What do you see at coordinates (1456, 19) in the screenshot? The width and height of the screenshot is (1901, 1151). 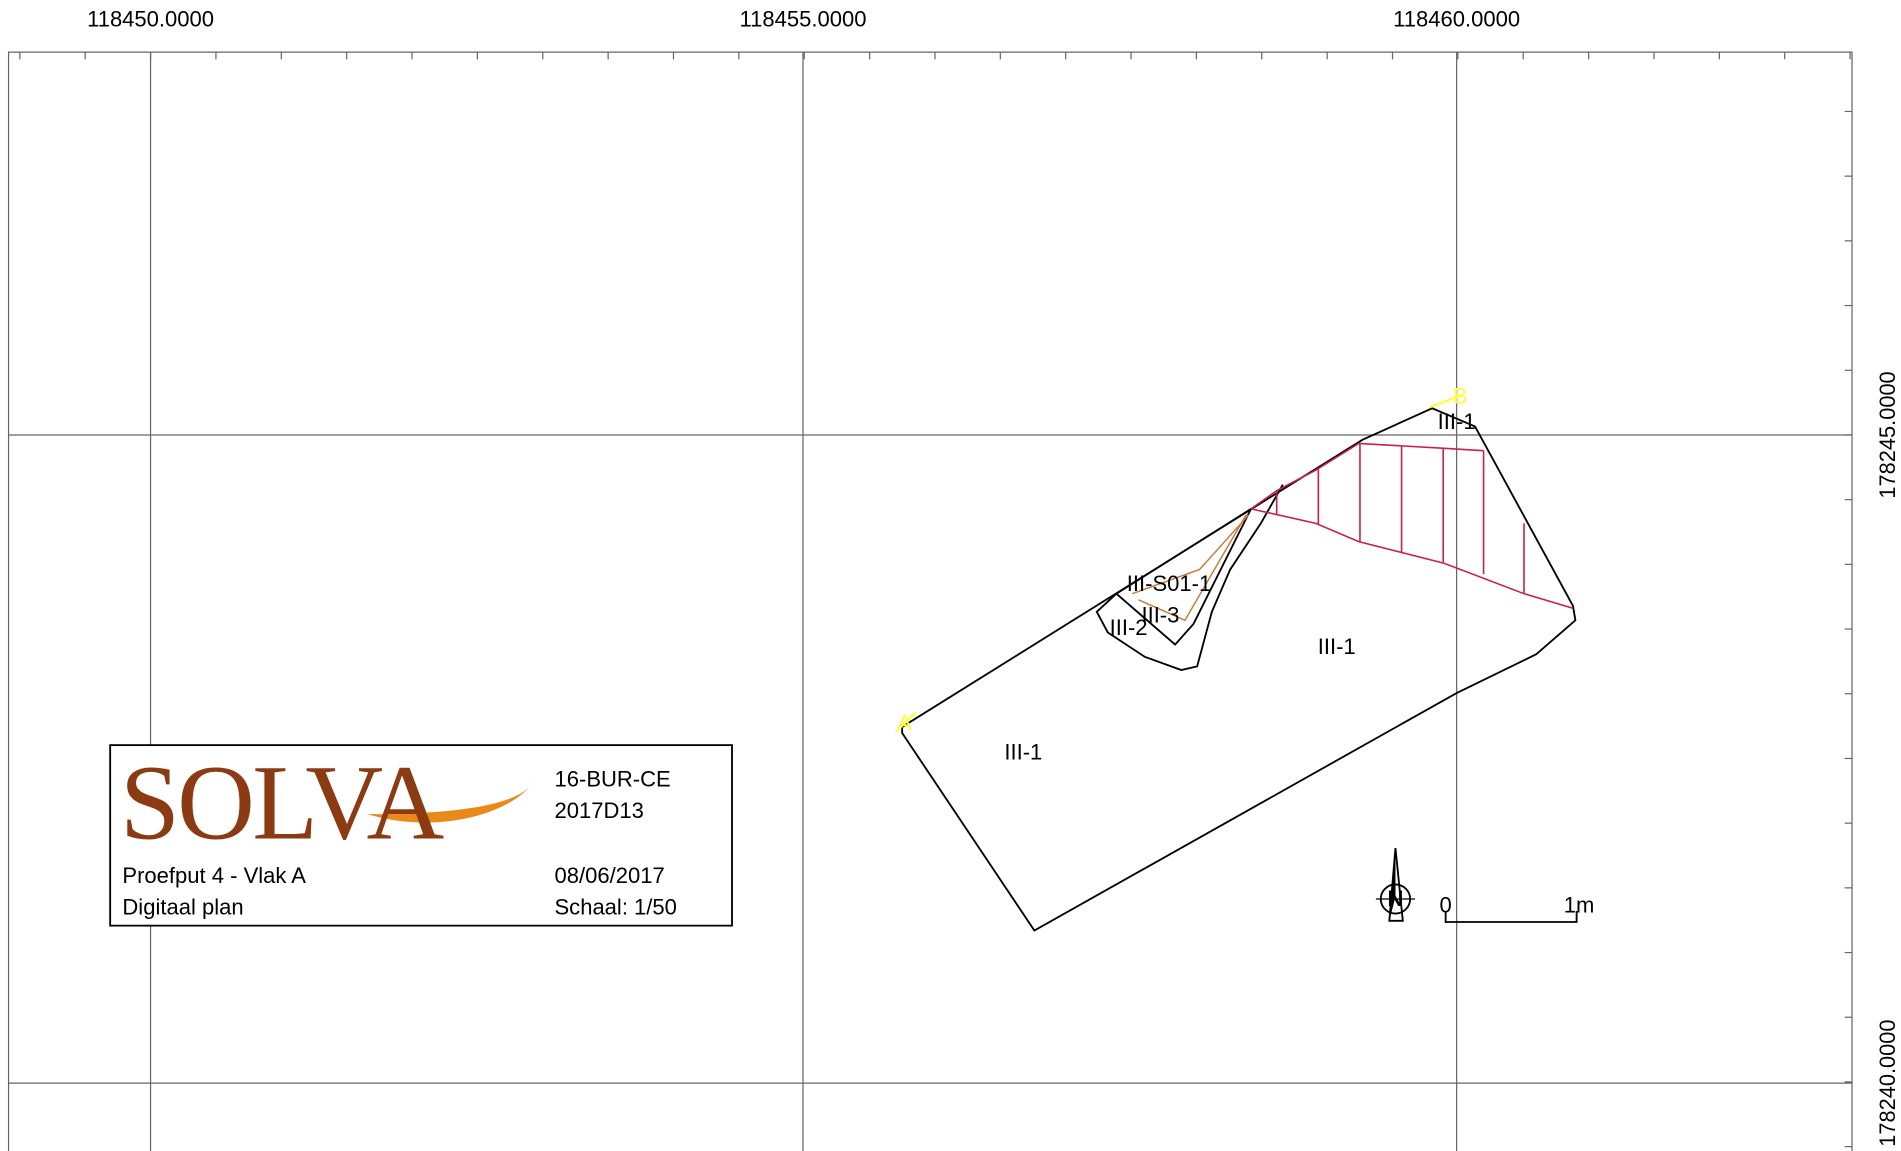 I see `x-coordinate: 118460.0000` at bounding box center [1456, 19].